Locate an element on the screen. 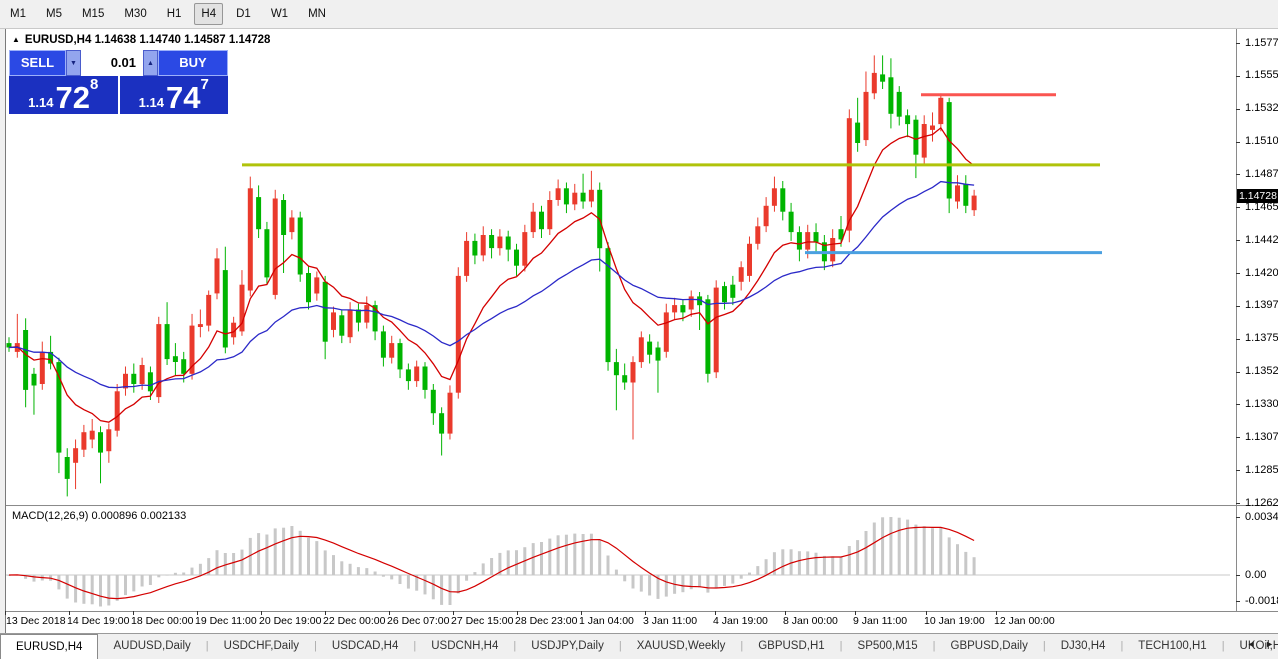 This screenshot has height=659, width=1278. time-axis-label: 19 Dec 11:00 is located at coordinates (226, 621).